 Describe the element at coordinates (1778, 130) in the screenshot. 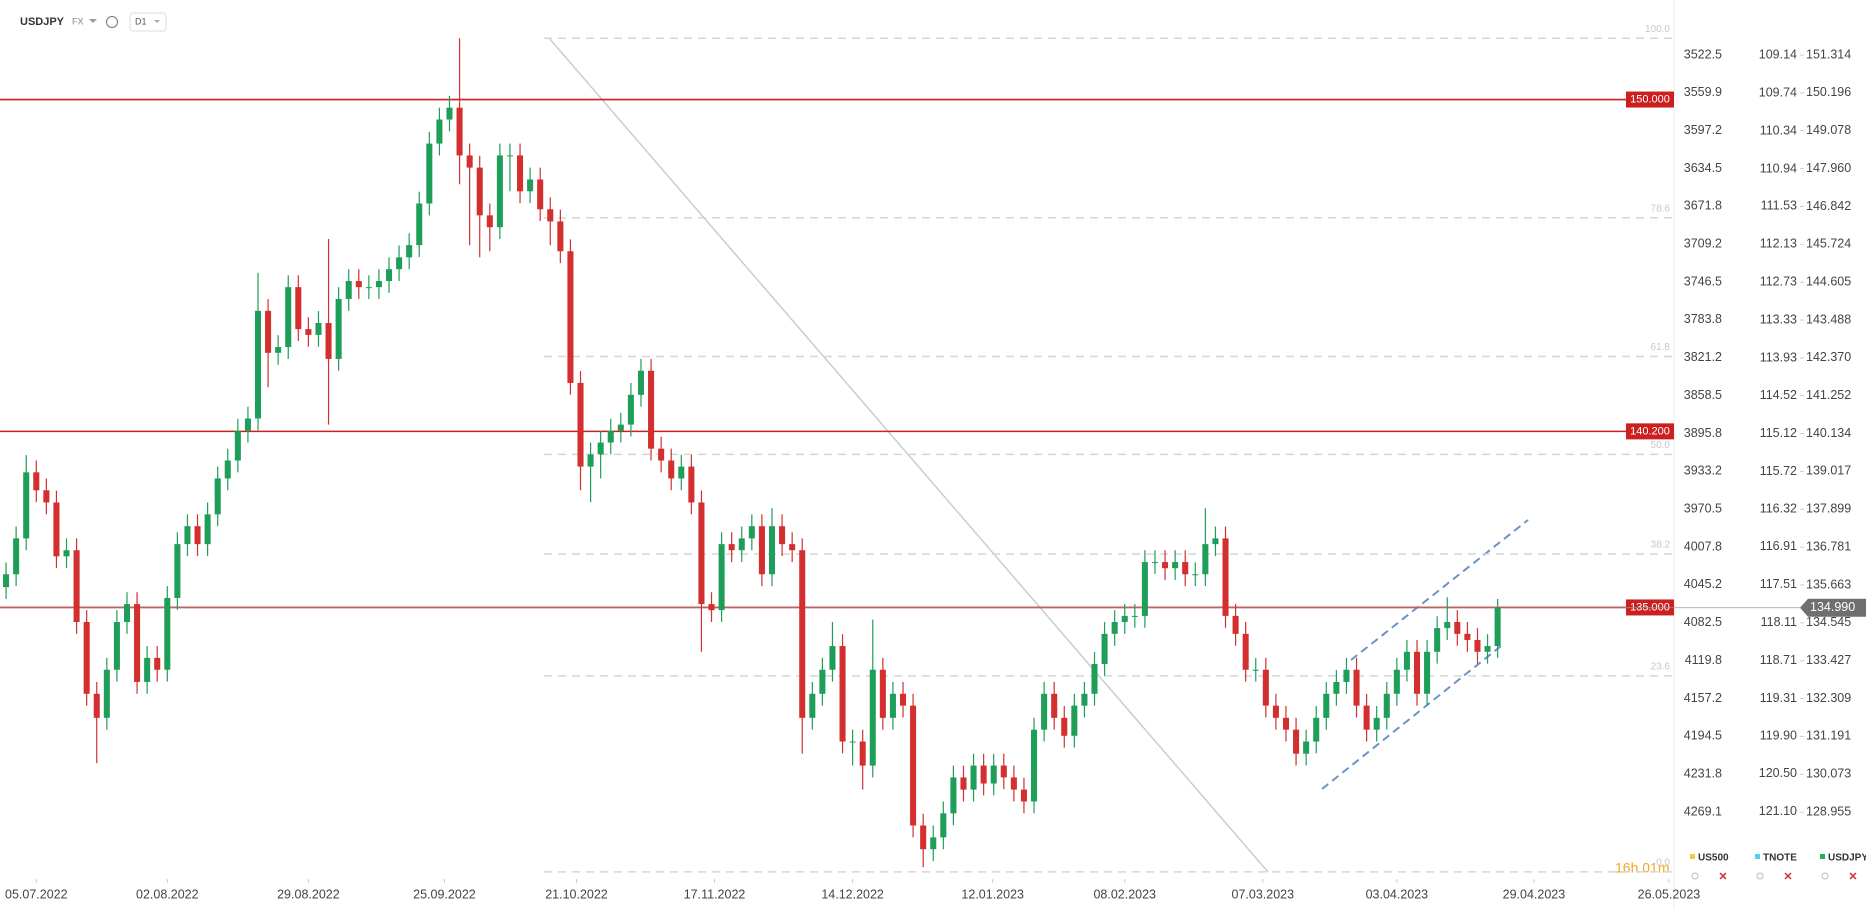

I see `y-tick-label: 110.34` at that location.